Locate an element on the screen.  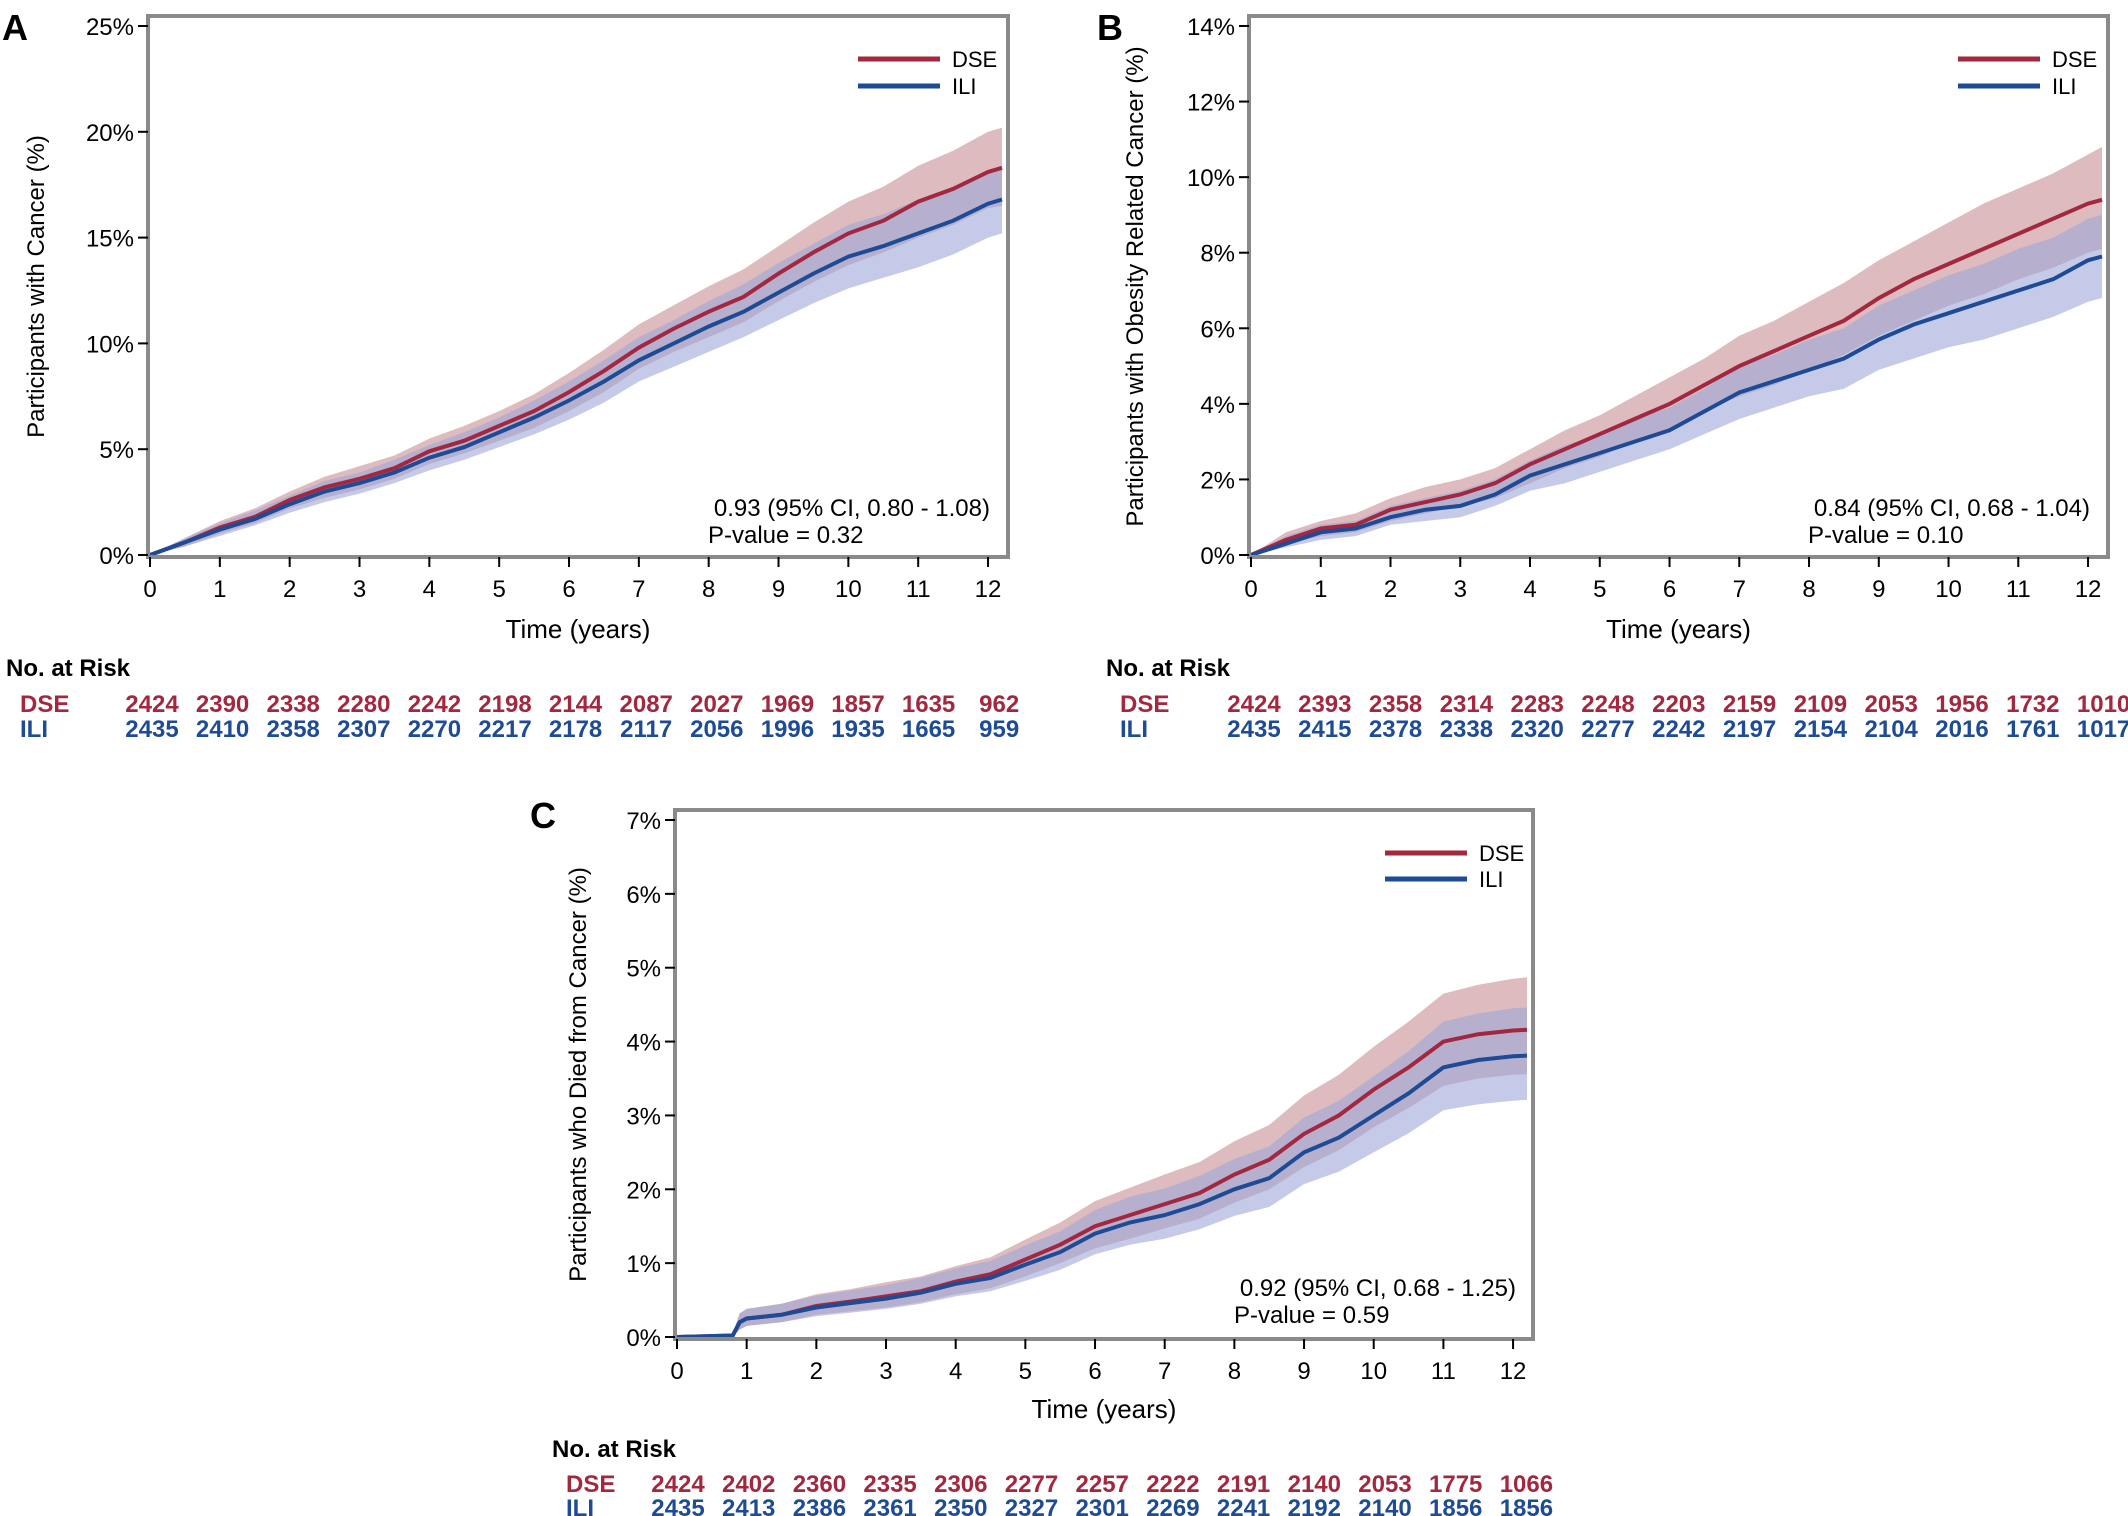
risk-table-cell: 2197 is located at coordinates (1749, 729).